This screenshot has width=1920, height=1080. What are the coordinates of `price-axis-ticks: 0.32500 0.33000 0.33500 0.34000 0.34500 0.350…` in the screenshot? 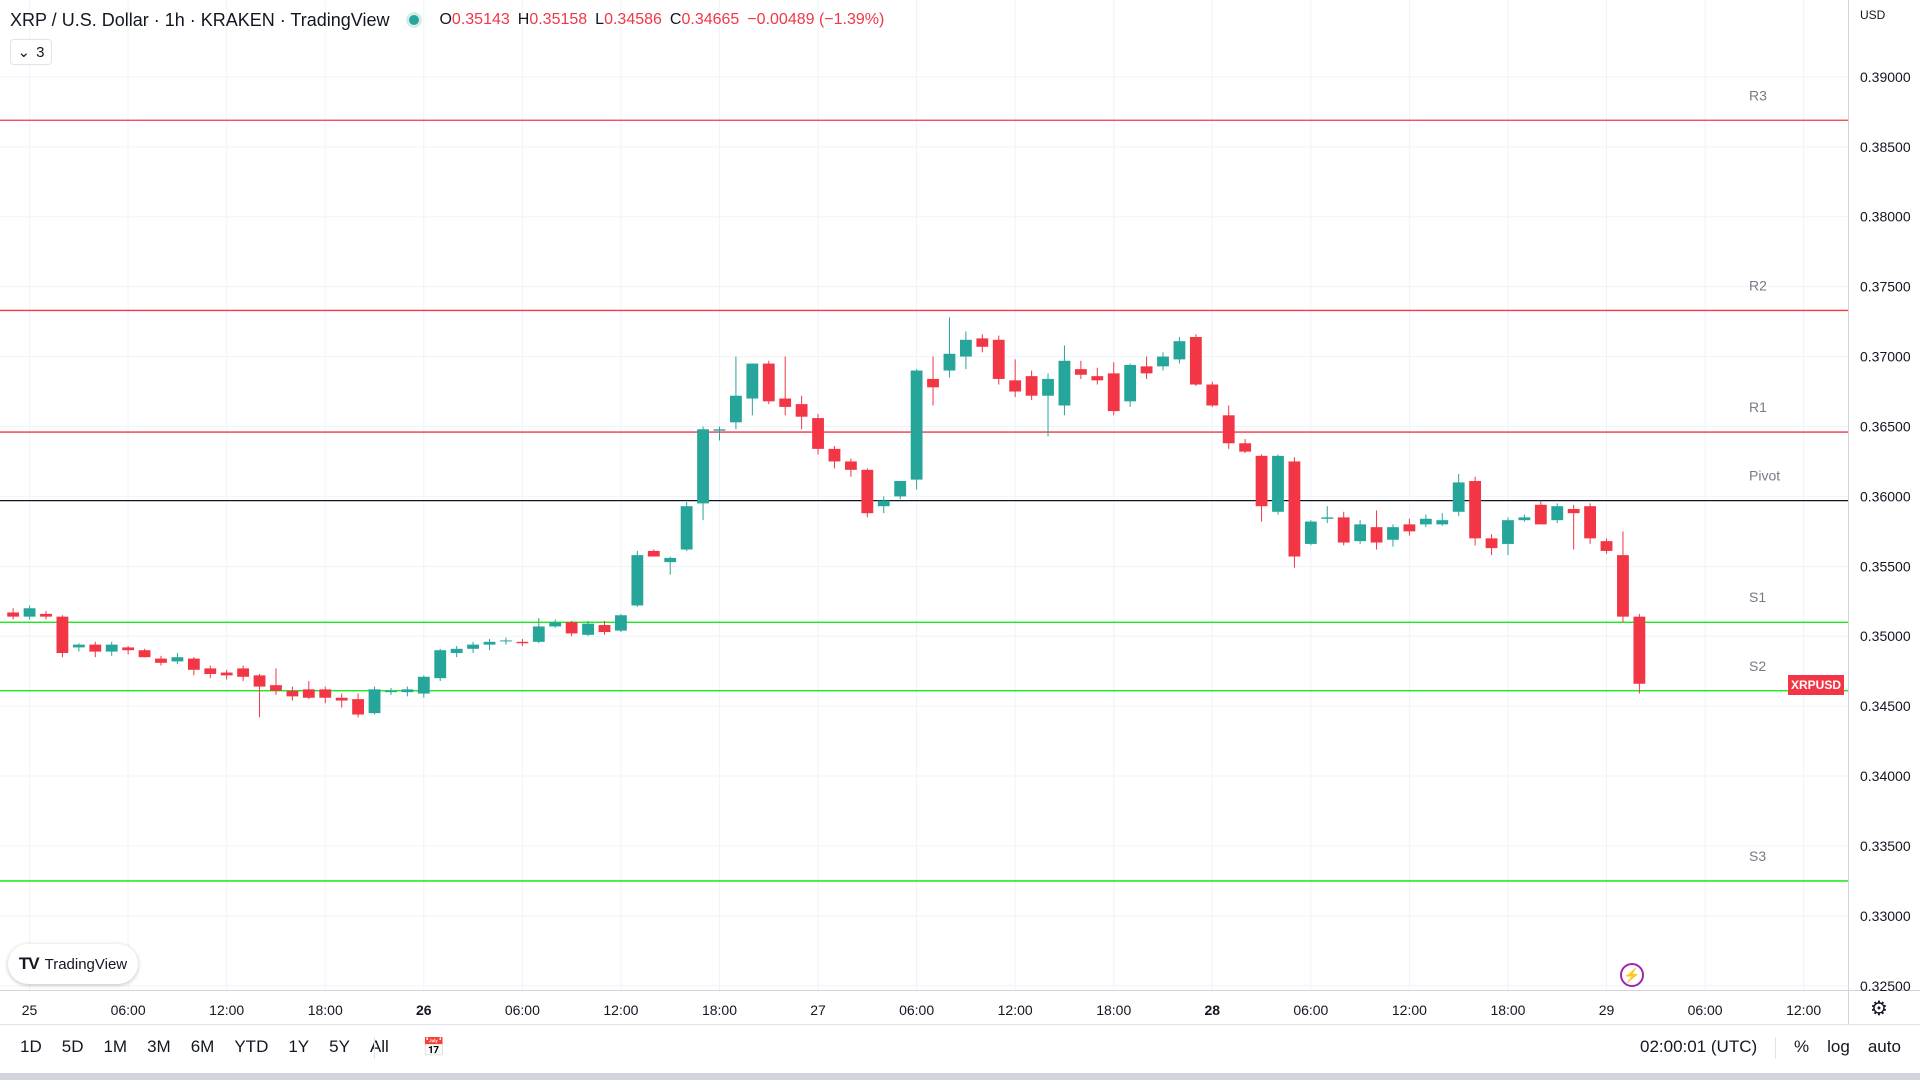 It's located at (1885, 531).